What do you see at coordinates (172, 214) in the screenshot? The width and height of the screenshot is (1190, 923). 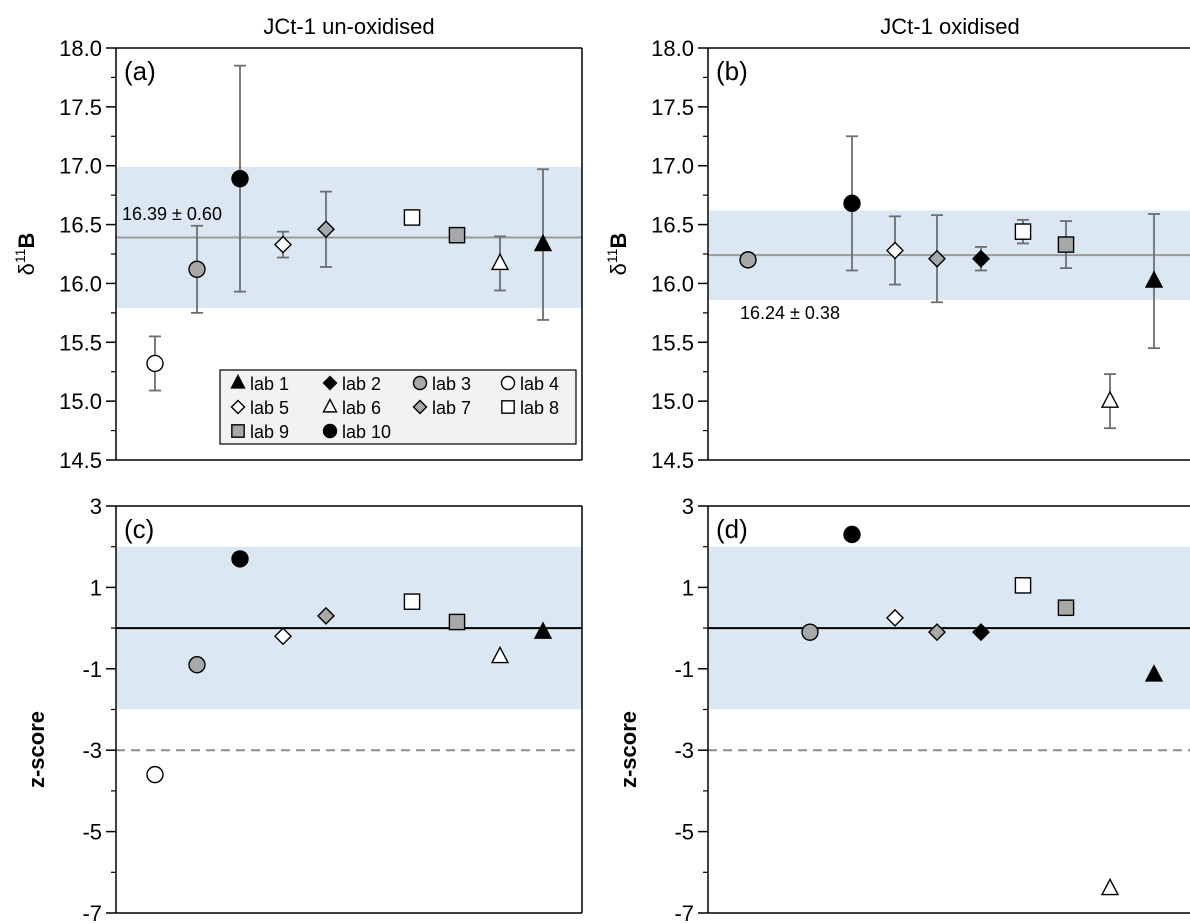 I see `reference-label: 16.39 ± 0.60` at bounding box center [172, 214].